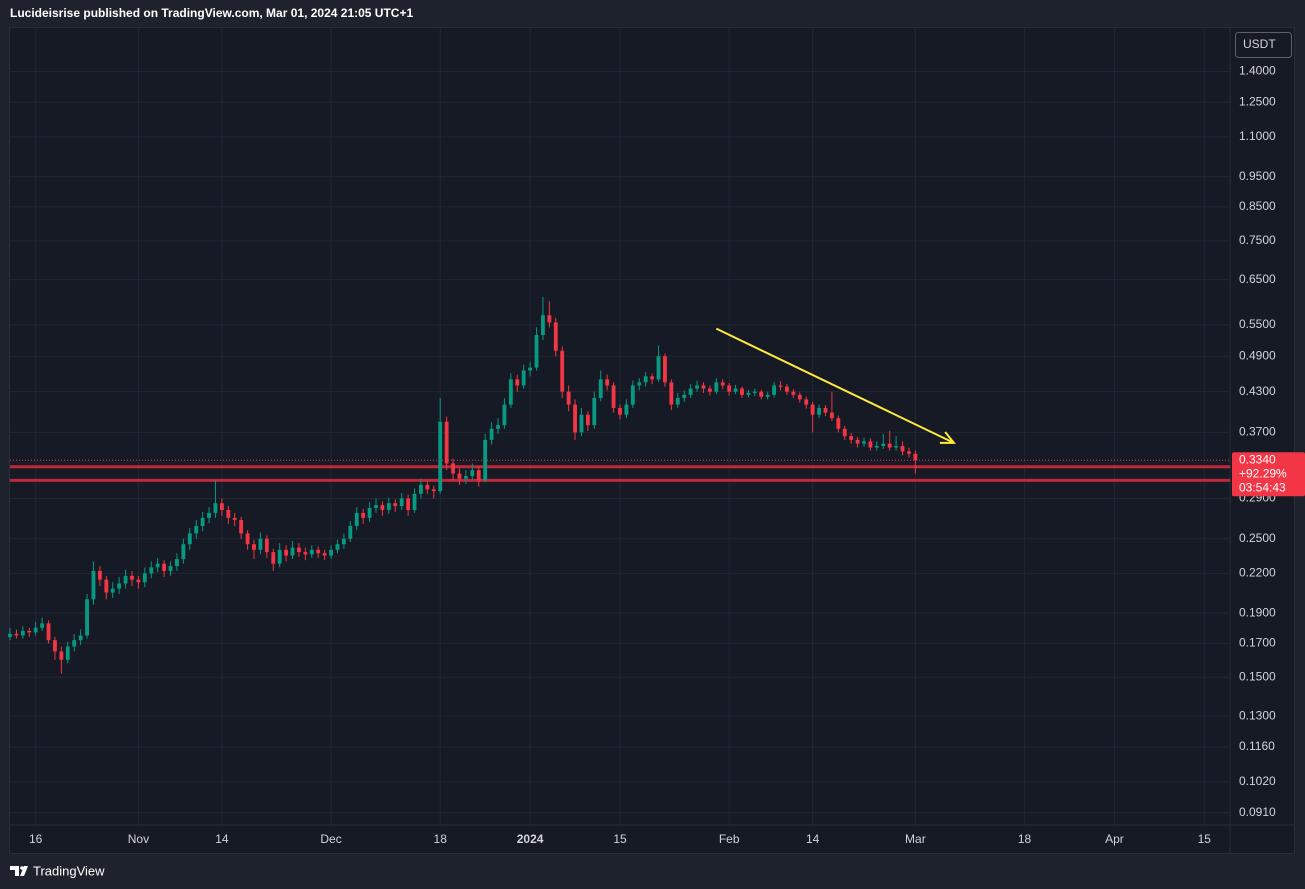 This screenshot has height=889, width=1305. Describe the element at coordinates (1257, 279) in the screenshot. I see `y-tick-label: 0.6500` at that location.